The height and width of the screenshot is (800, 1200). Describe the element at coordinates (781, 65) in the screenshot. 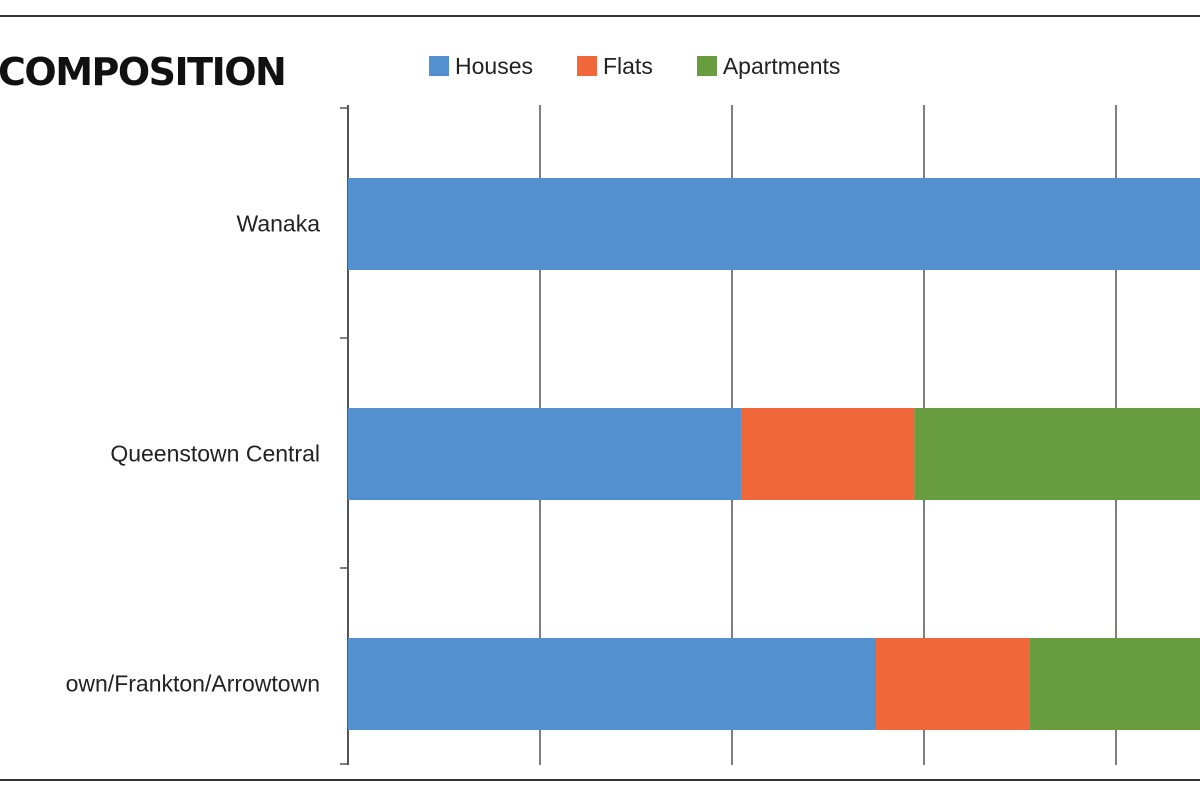

I see `legend-label-apartments: Apartments` at that location.